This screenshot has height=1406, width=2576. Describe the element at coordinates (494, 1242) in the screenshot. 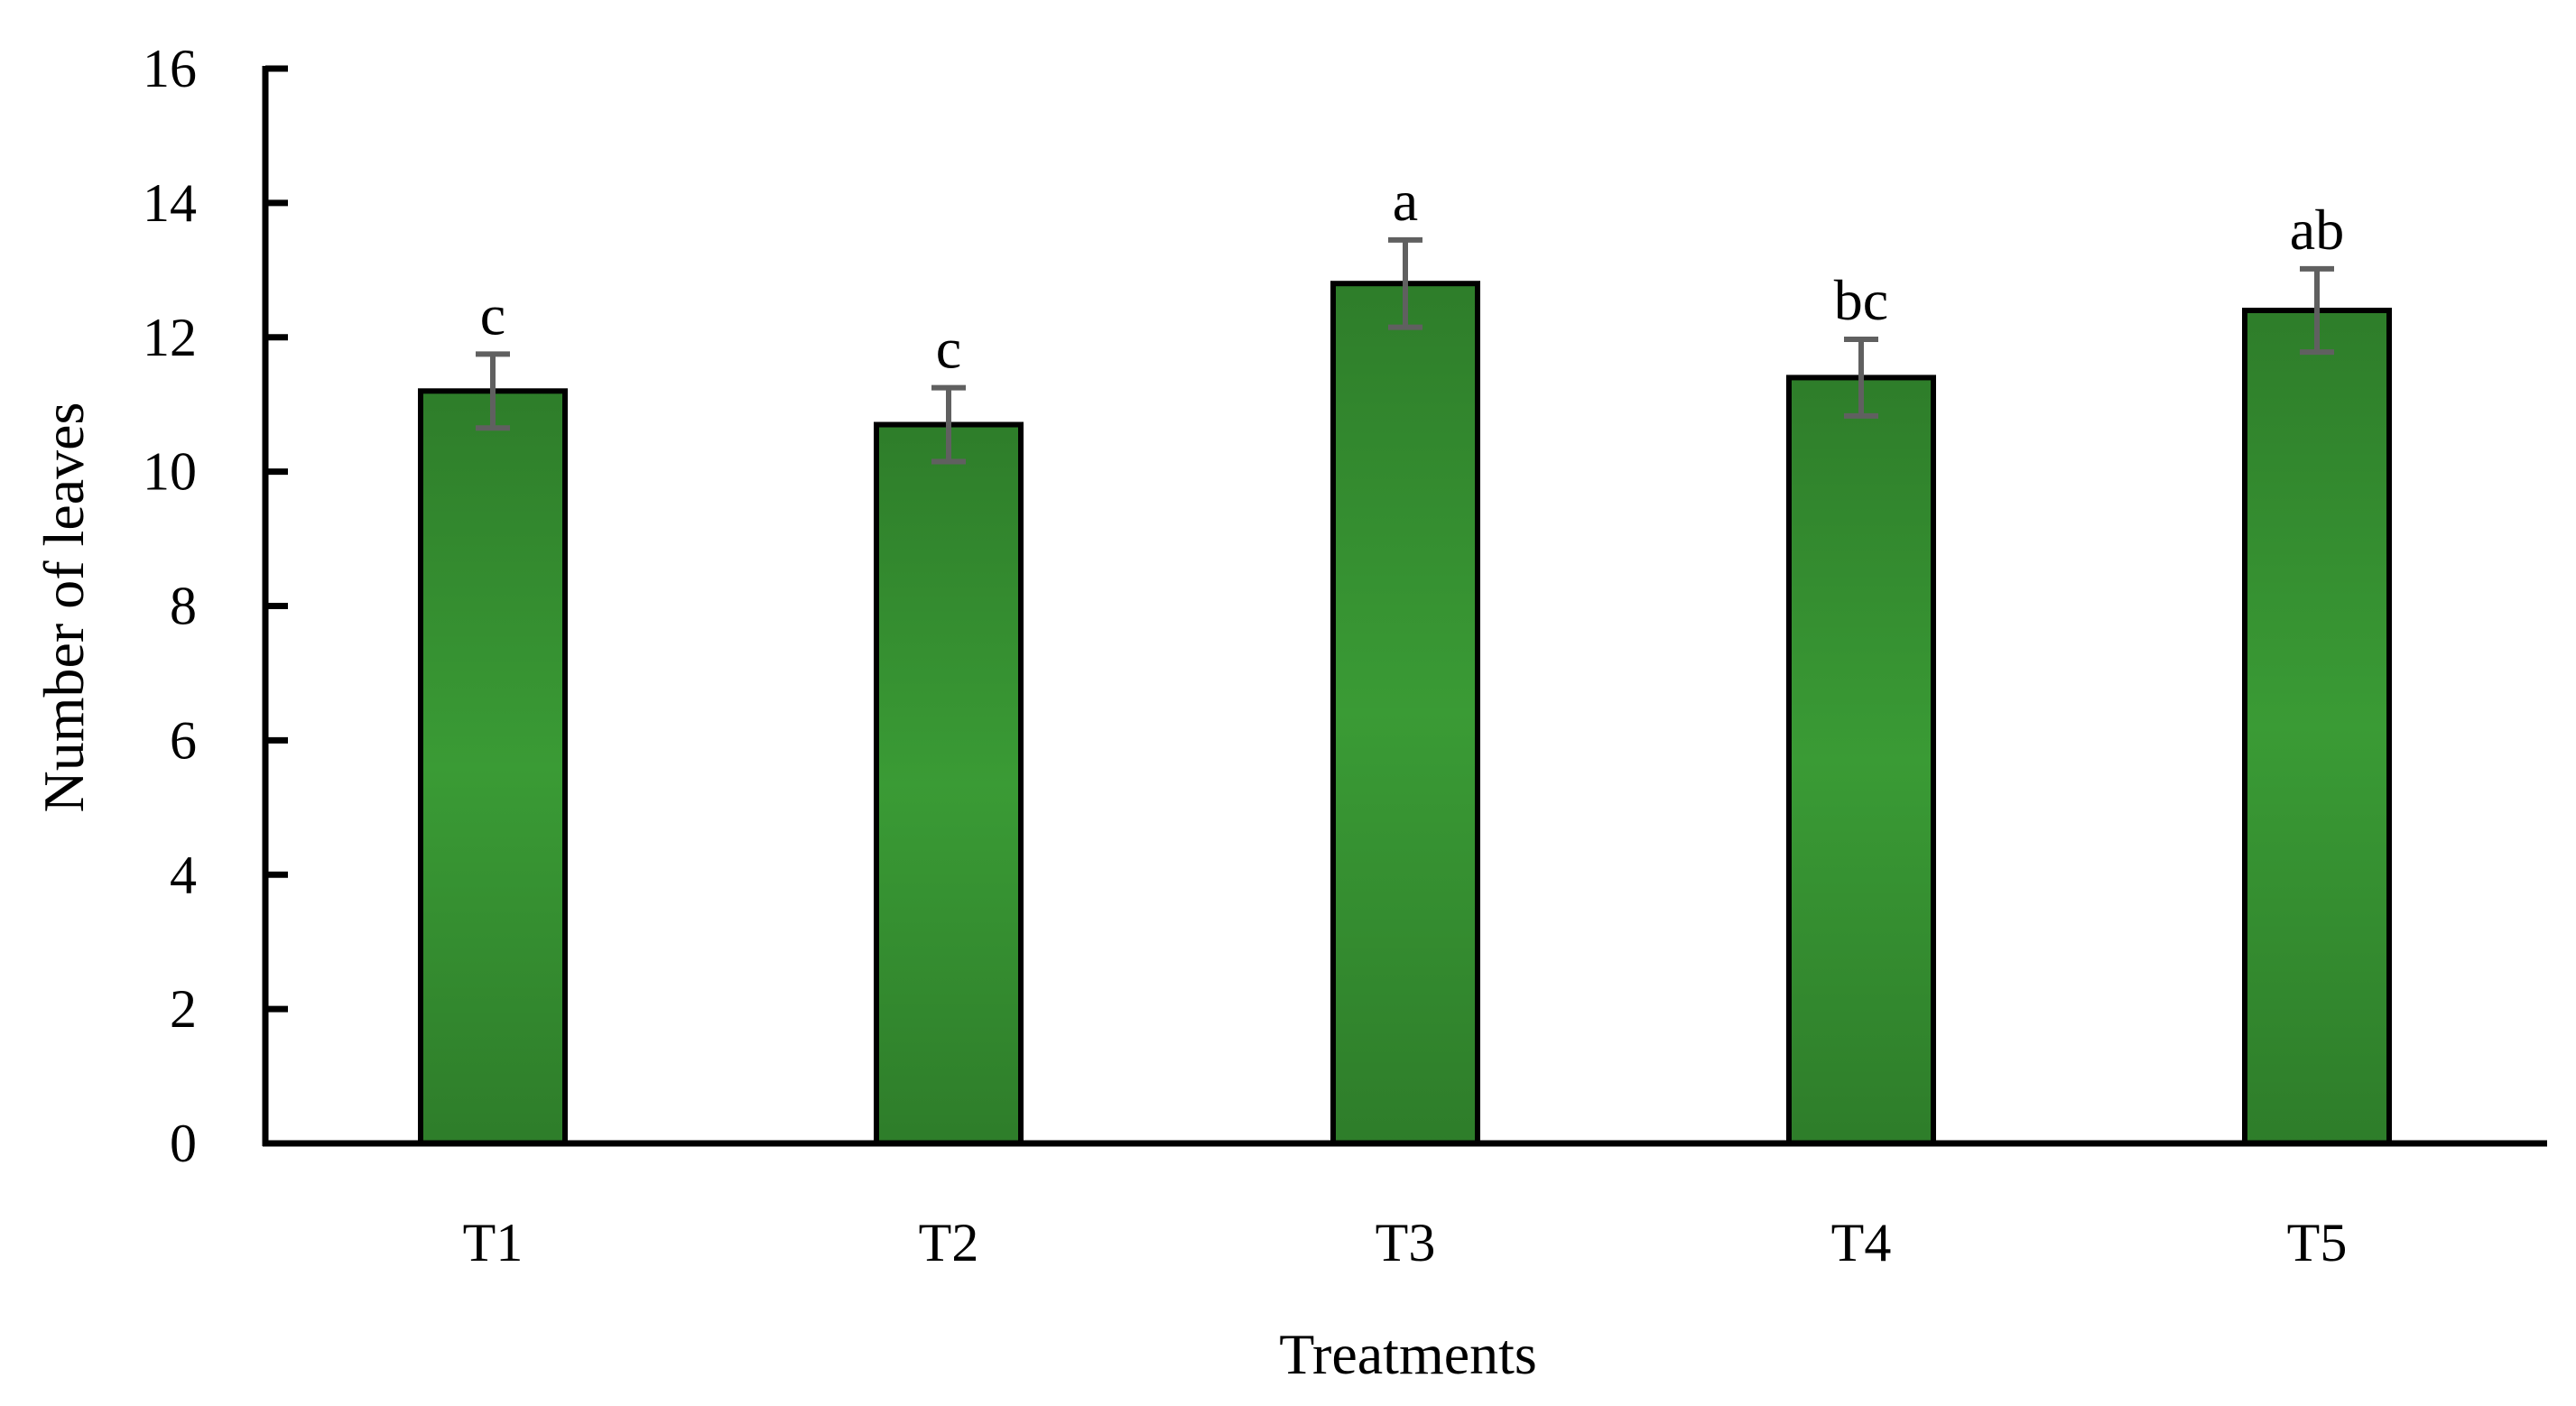

I see `x-tick-label: T1` at that location.